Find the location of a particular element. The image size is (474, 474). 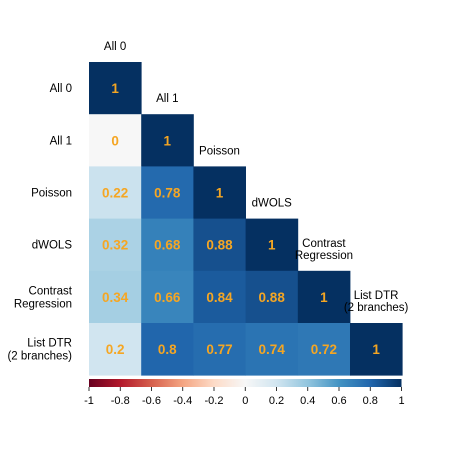

row-label-poisson: Poisson is located at coordinates (51, 194).